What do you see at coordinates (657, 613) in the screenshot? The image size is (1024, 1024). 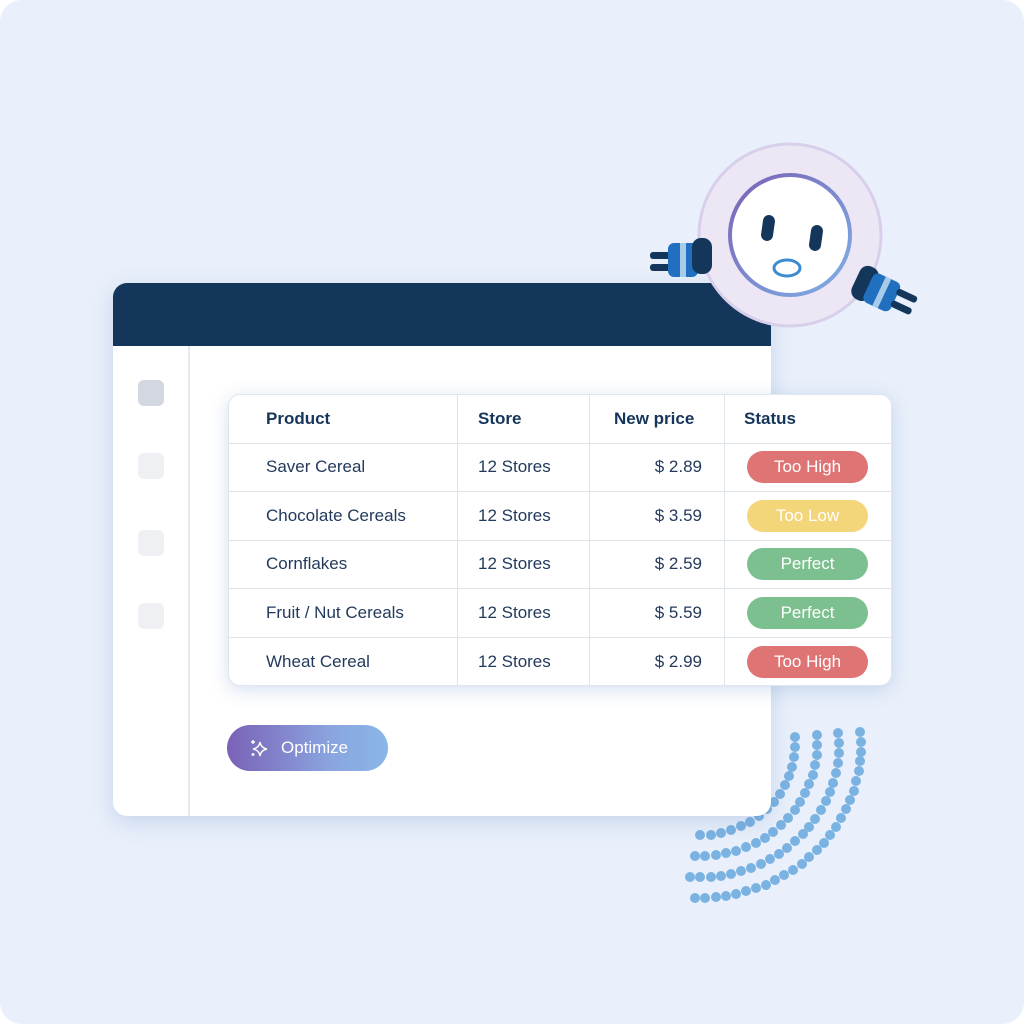 I see `price-cell: $ 5.59` at bounding box center [657, 613].